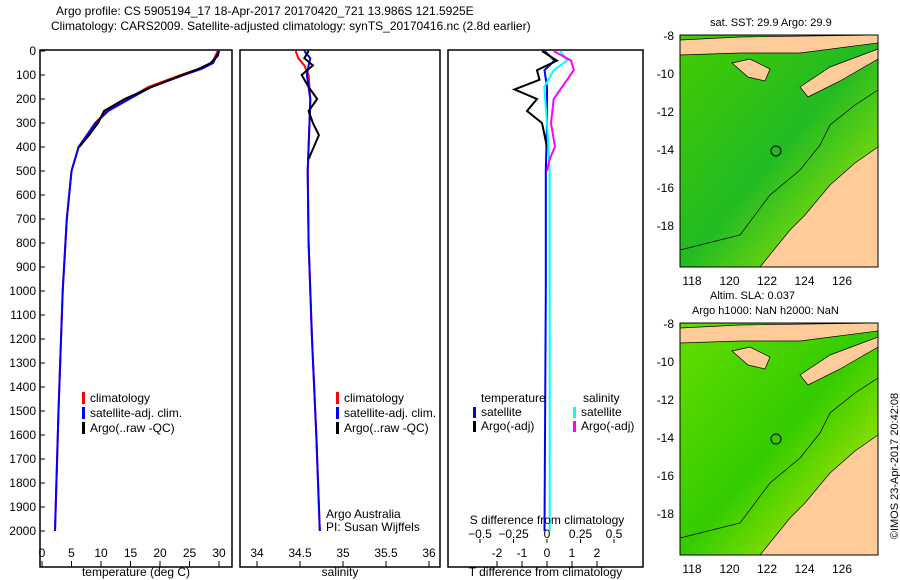 Image resolution: width=900 pixels, height=580 pixels. What do you see at coordinates (765, 311) in the screenshot?
I see `sla-map-title-2: Argo h1000: NaN h2000: NaN` at bounding box center [765, 311].